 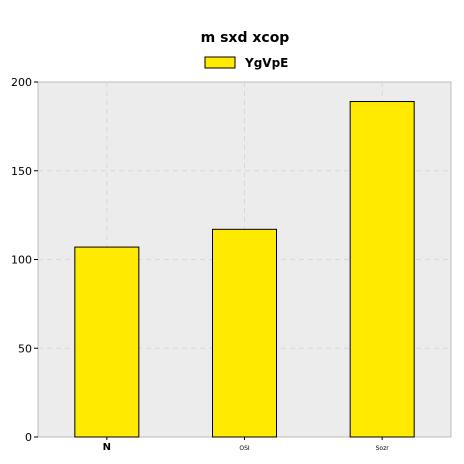 I want to click on y-axis: 0 50 100 150 200, so click(x=24, y=260).